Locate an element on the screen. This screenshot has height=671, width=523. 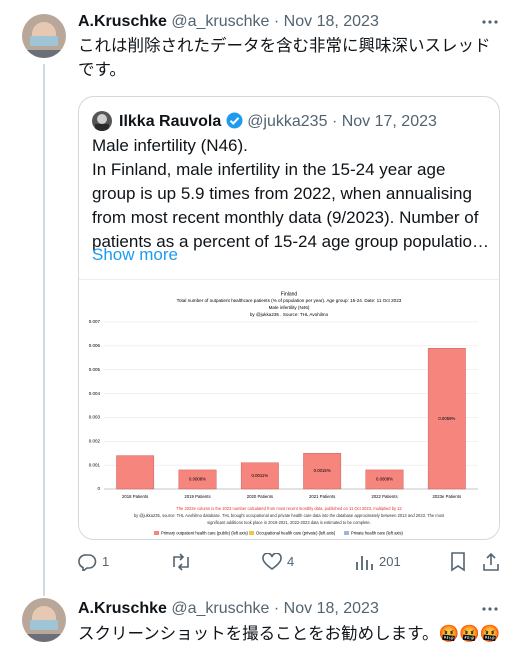
views-icon is located at coordinates (364, 562).